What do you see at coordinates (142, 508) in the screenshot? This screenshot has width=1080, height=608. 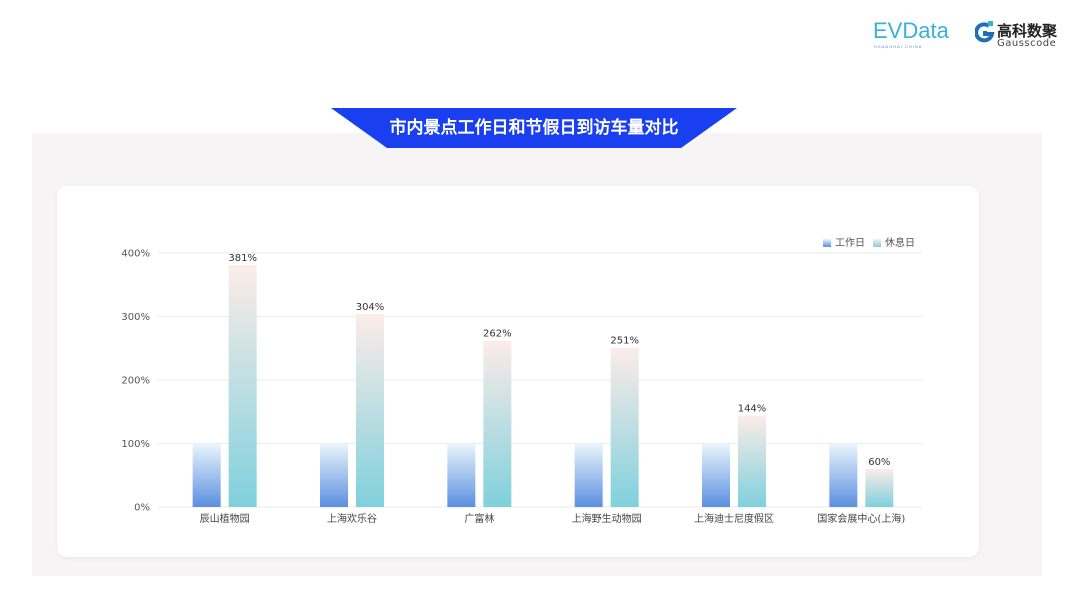 I see `y-tick-label: 0%` at bounding box center [142, 508].